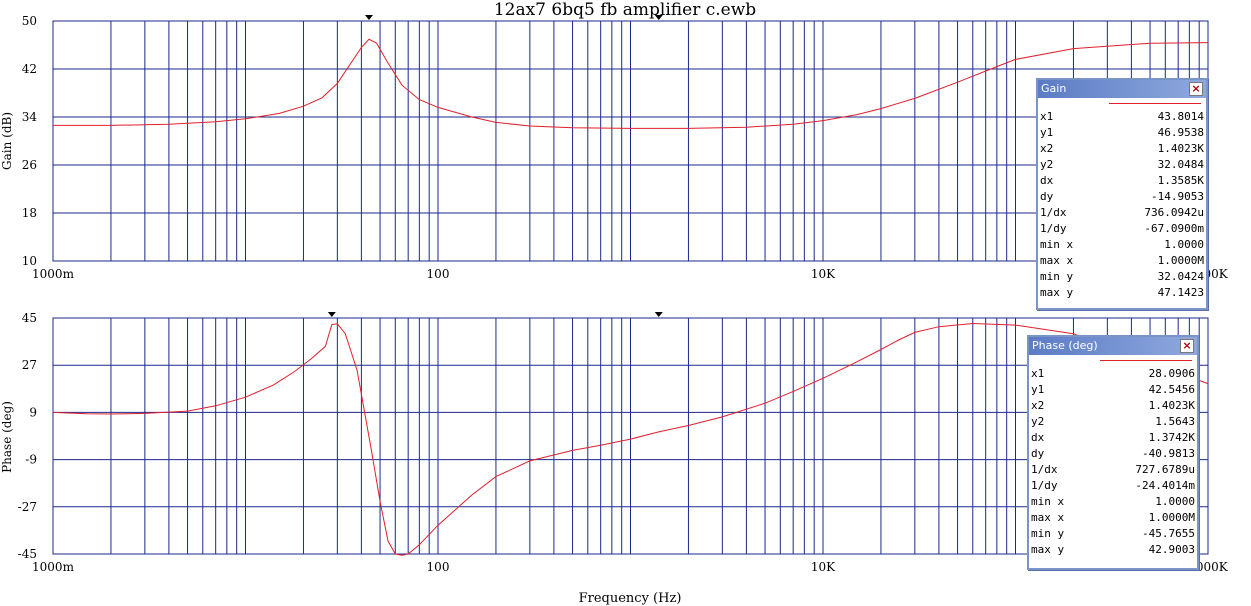  I want to click on y-tick-label: -27, so click(27, 507).